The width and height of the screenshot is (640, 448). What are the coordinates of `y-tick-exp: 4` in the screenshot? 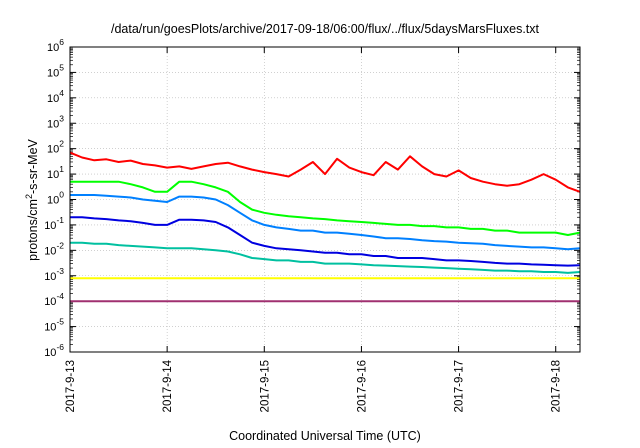 It's located at (61, 93).